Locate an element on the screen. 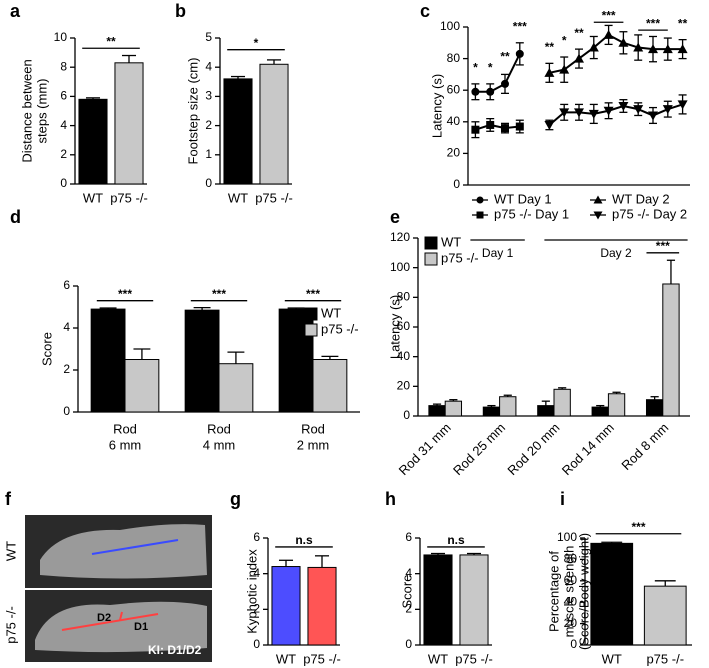 The width and height of the screenshot is (709, 668). red-line is located at coordinates (121, 616).